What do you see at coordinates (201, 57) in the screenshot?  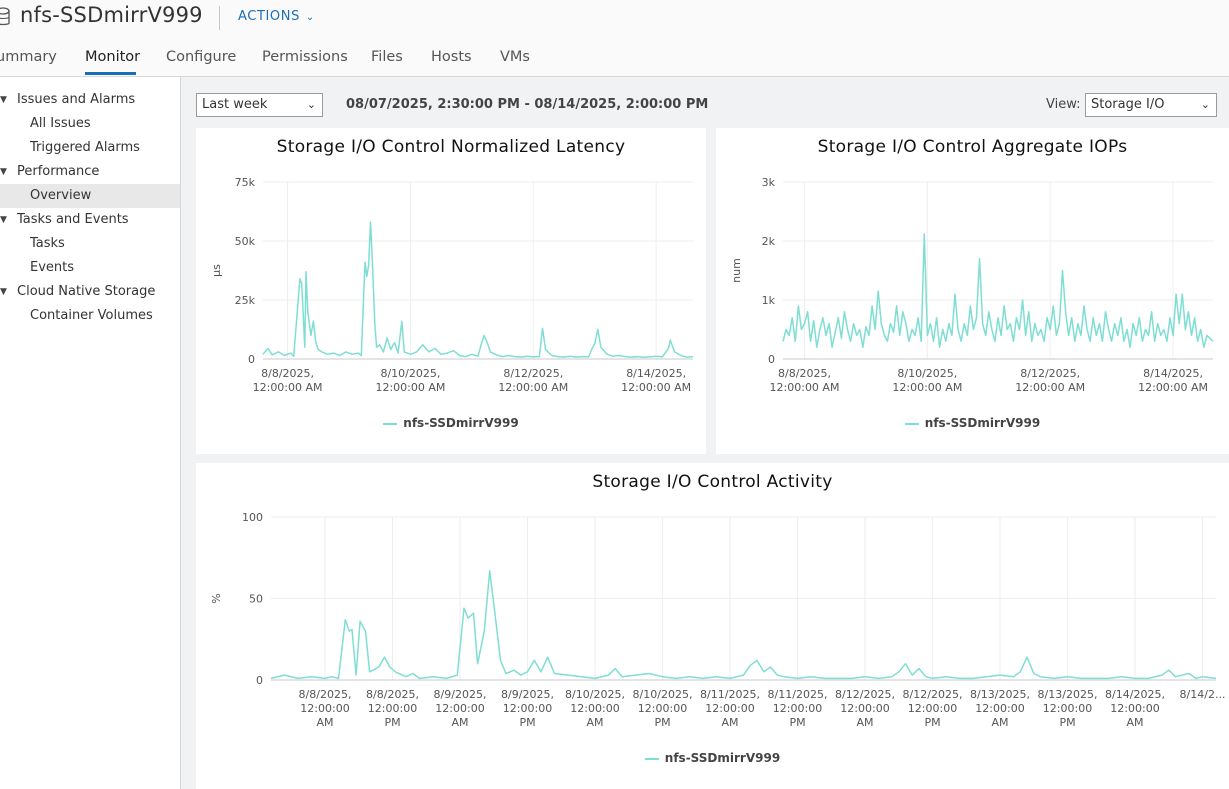 I see `tab-configure: Configure` at bounding box center [201, 57].